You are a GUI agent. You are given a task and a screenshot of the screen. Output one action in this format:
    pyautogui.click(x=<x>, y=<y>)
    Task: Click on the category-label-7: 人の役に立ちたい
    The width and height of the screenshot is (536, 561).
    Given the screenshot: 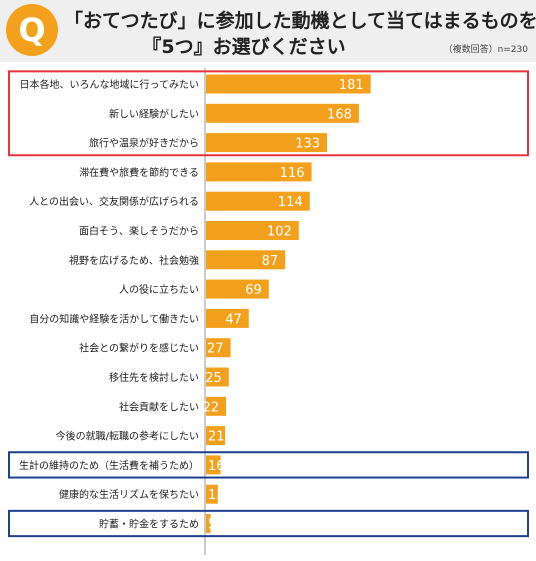 What is the action you would take?
    pyautogui.click(x=159, y=289)
    